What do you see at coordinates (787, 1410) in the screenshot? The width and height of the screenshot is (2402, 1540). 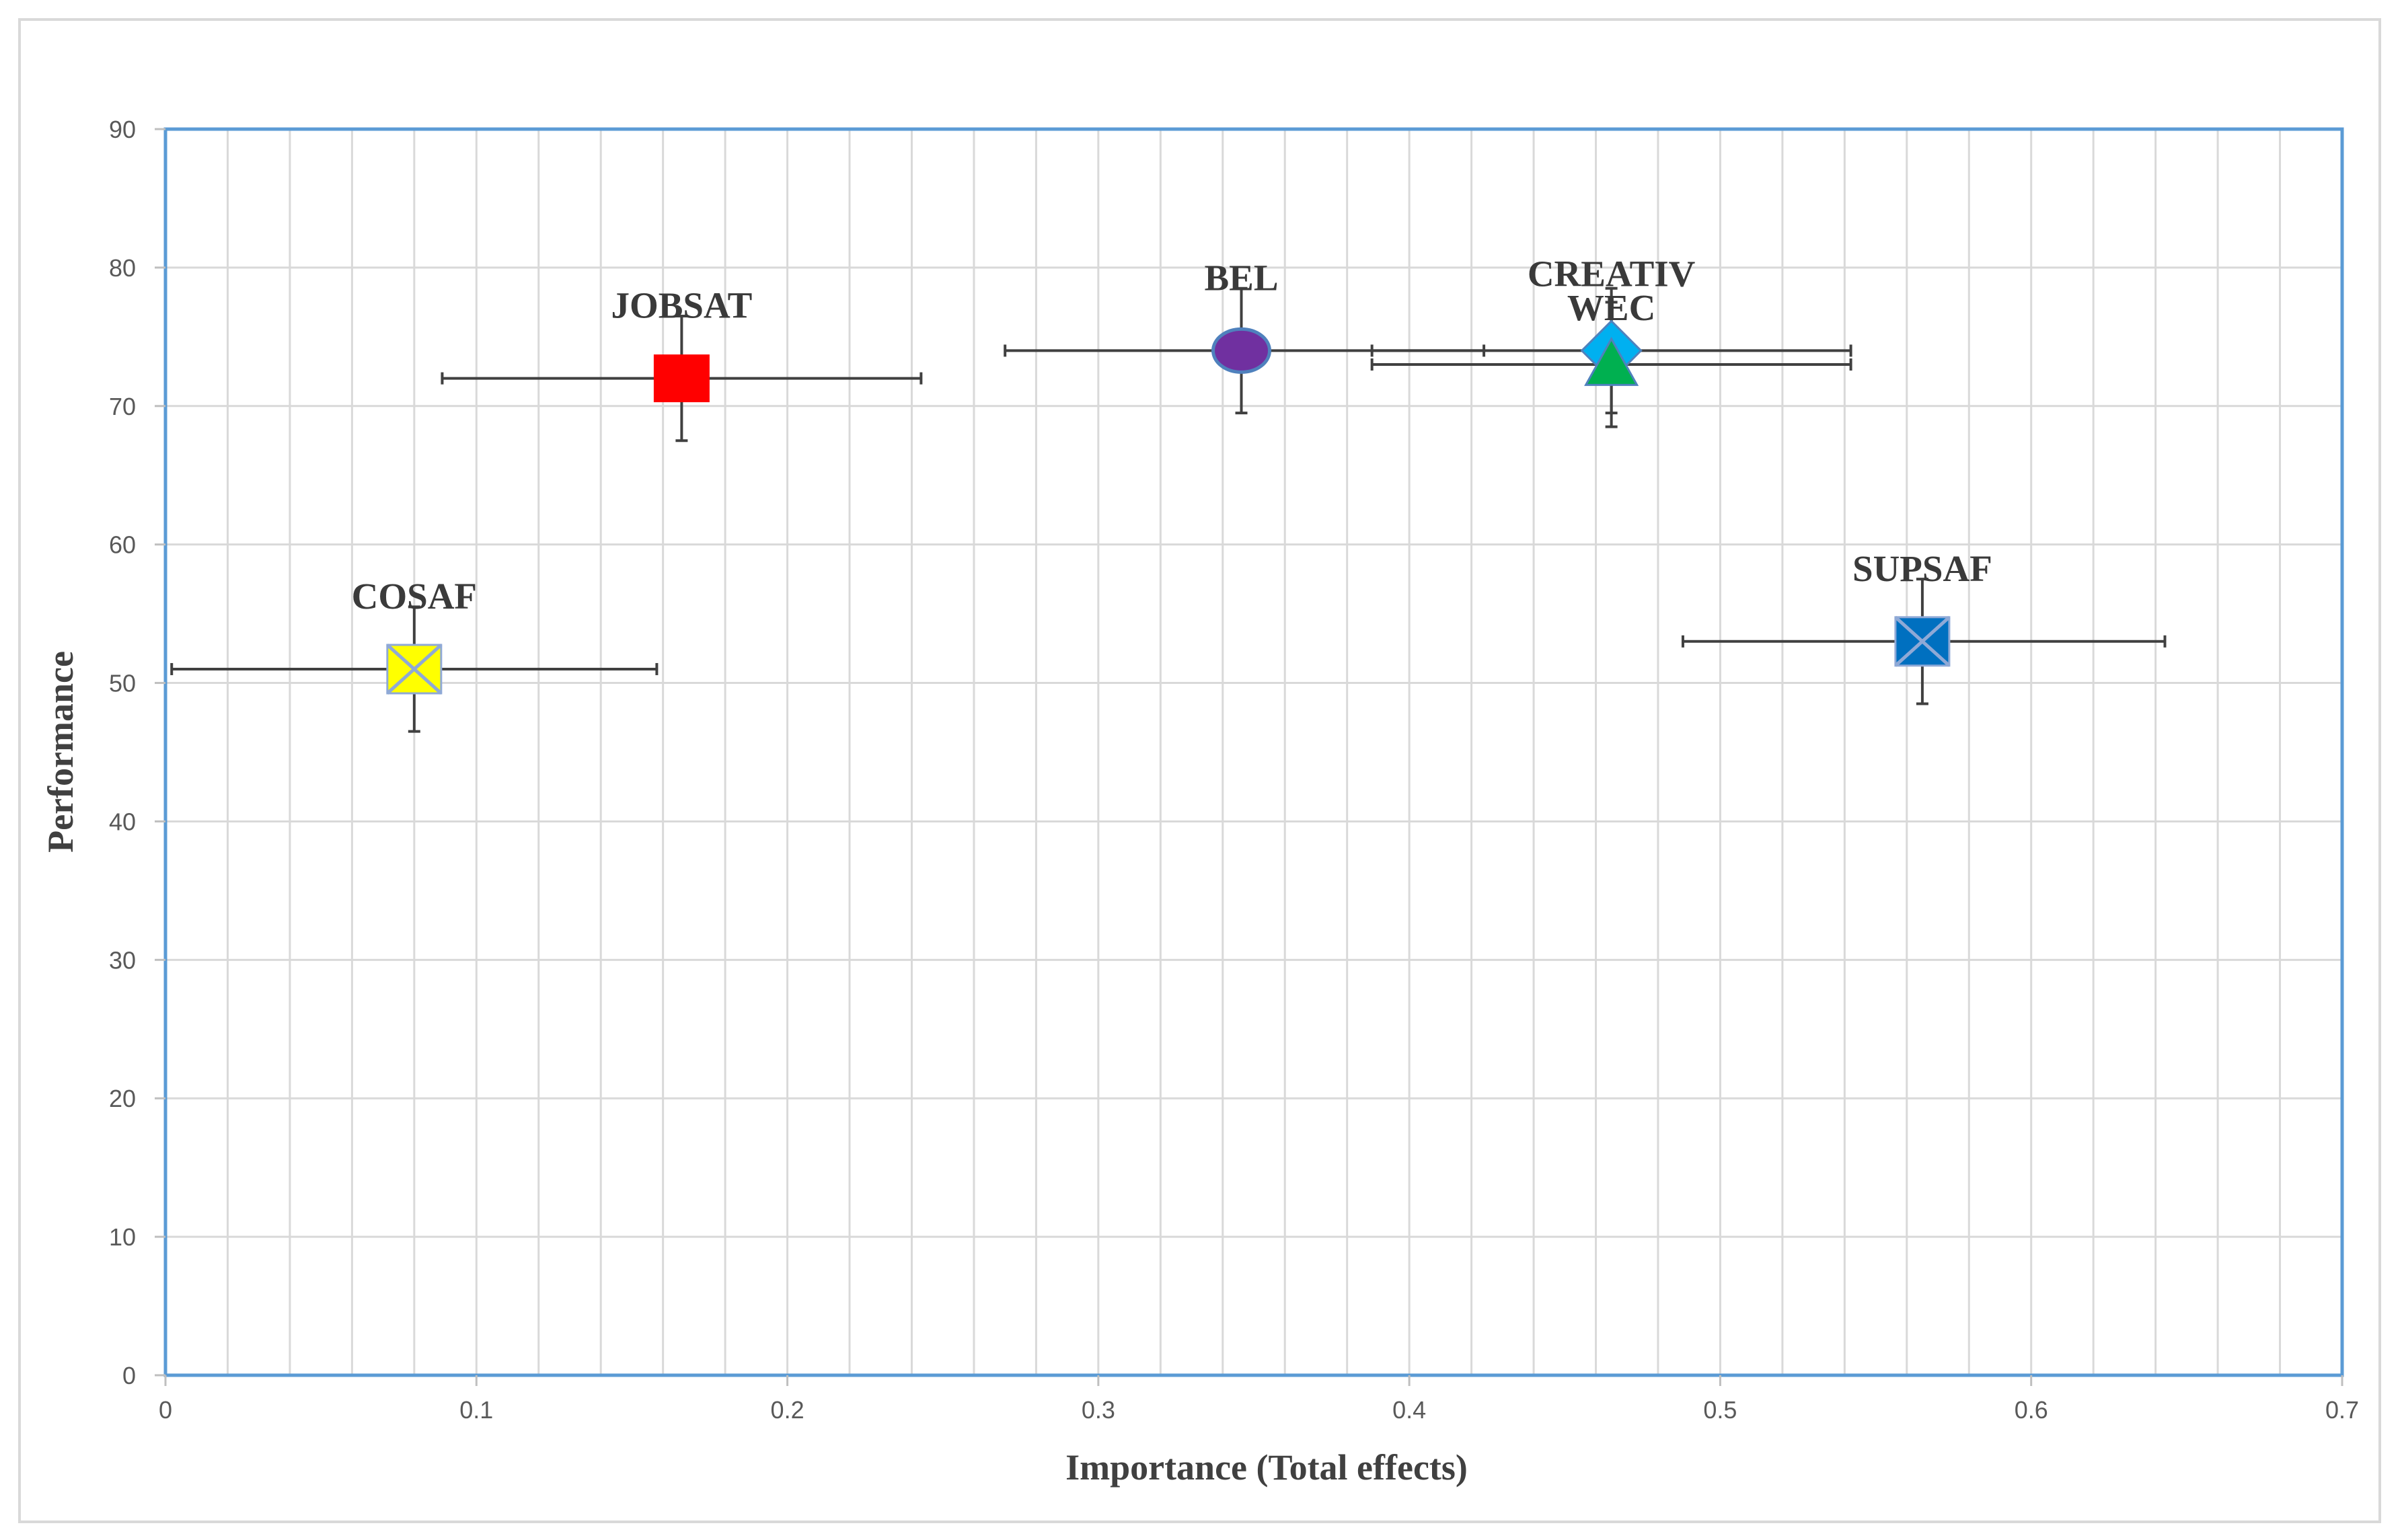 I see `x-tick-label: 0.2` at bounding box center [787, 1410].